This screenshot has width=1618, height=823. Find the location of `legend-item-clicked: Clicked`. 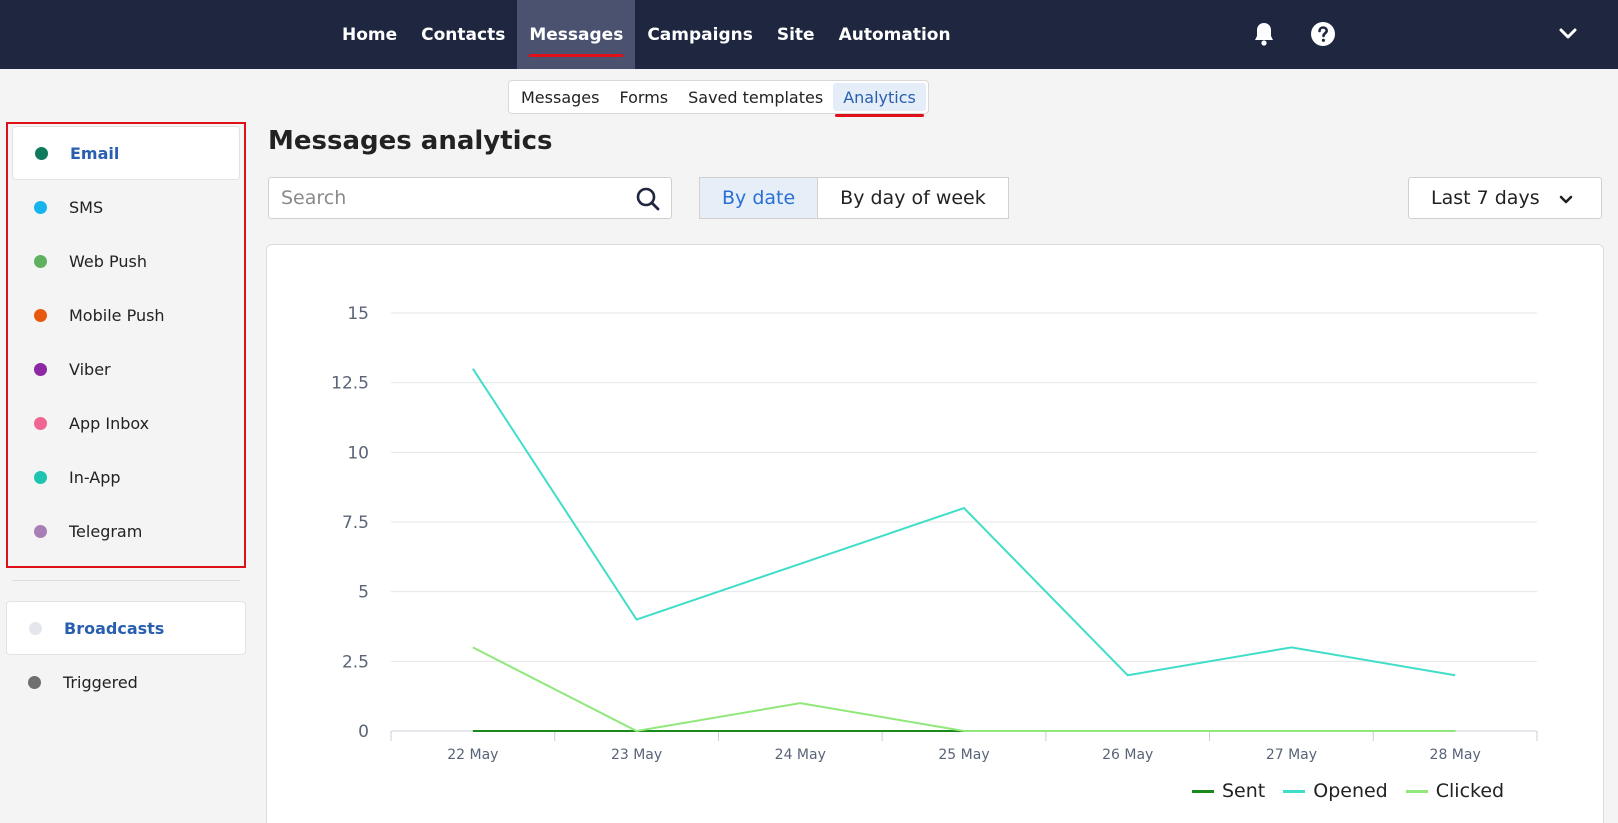

legend-item-clicked: Clicked is located at coordinates (1455, 791).